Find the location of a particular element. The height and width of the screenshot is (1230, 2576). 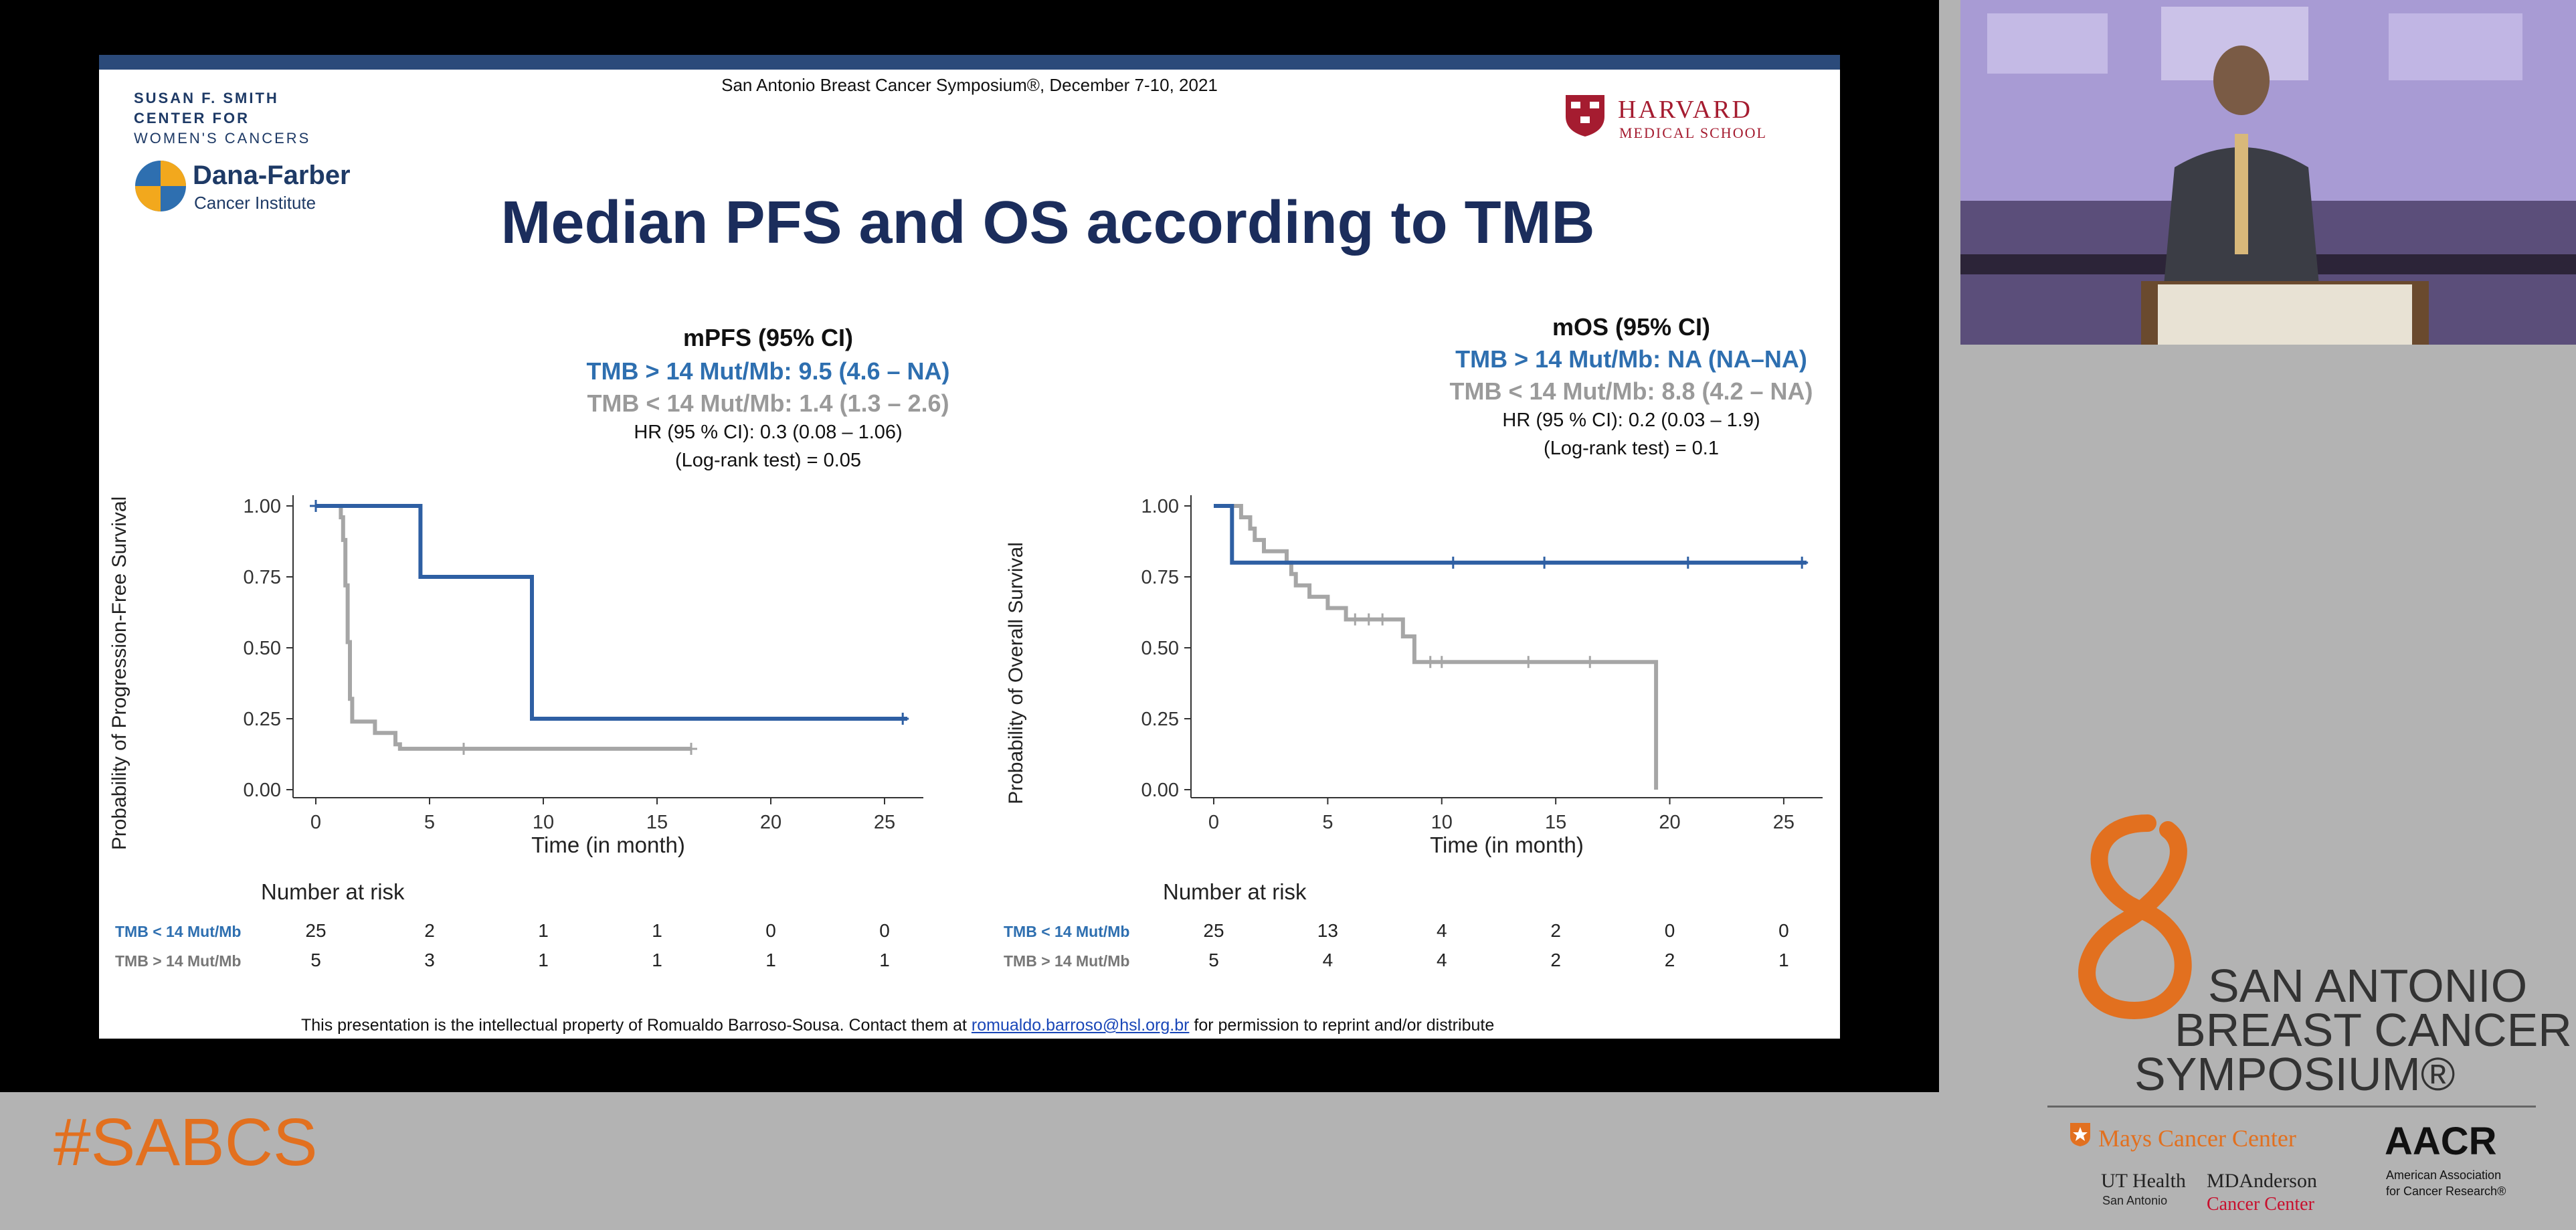

pfs-heading: mPFS (95% CI) is located at coordinates (768, 337).